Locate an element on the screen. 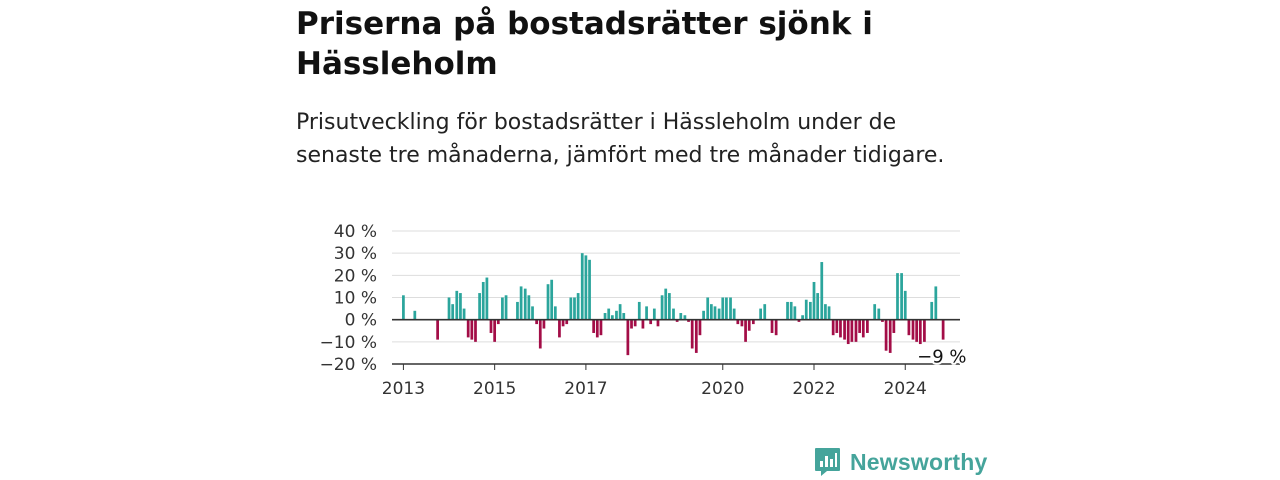 The width and height of the screenshot is (1280, 480). x-tick-label: 2017 is located at coordinates (585, 389).